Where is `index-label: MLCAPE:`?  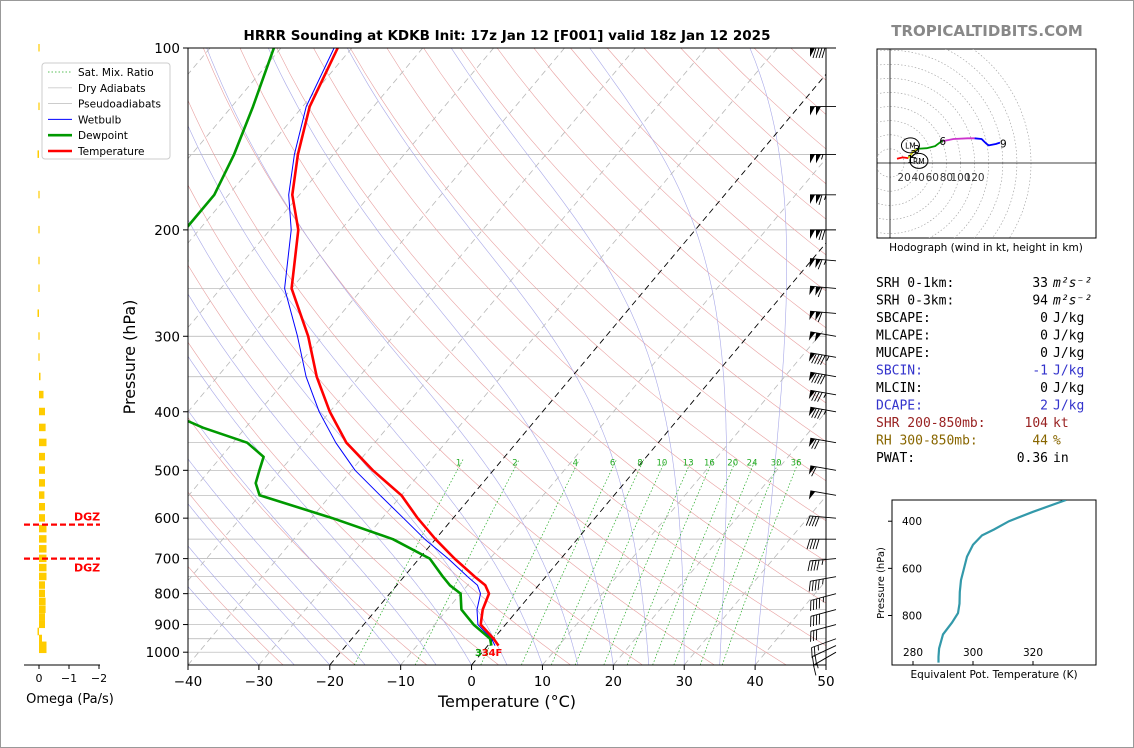
index-label: MLCAPE: is located at coordinates (903, 336).